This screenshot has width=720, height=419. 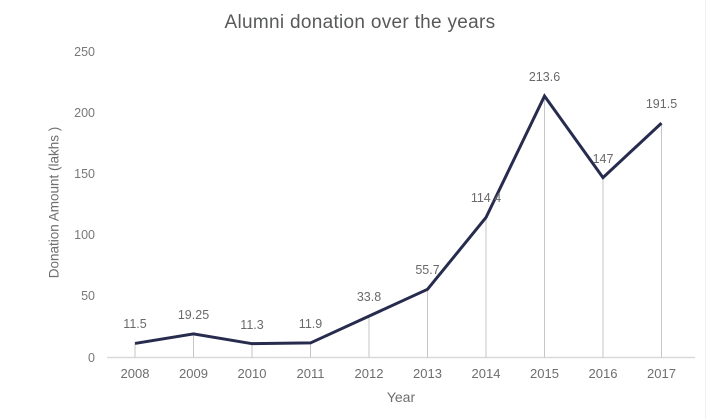 I want to click on data-point-label: 11.5, so click(x=135, y=324).